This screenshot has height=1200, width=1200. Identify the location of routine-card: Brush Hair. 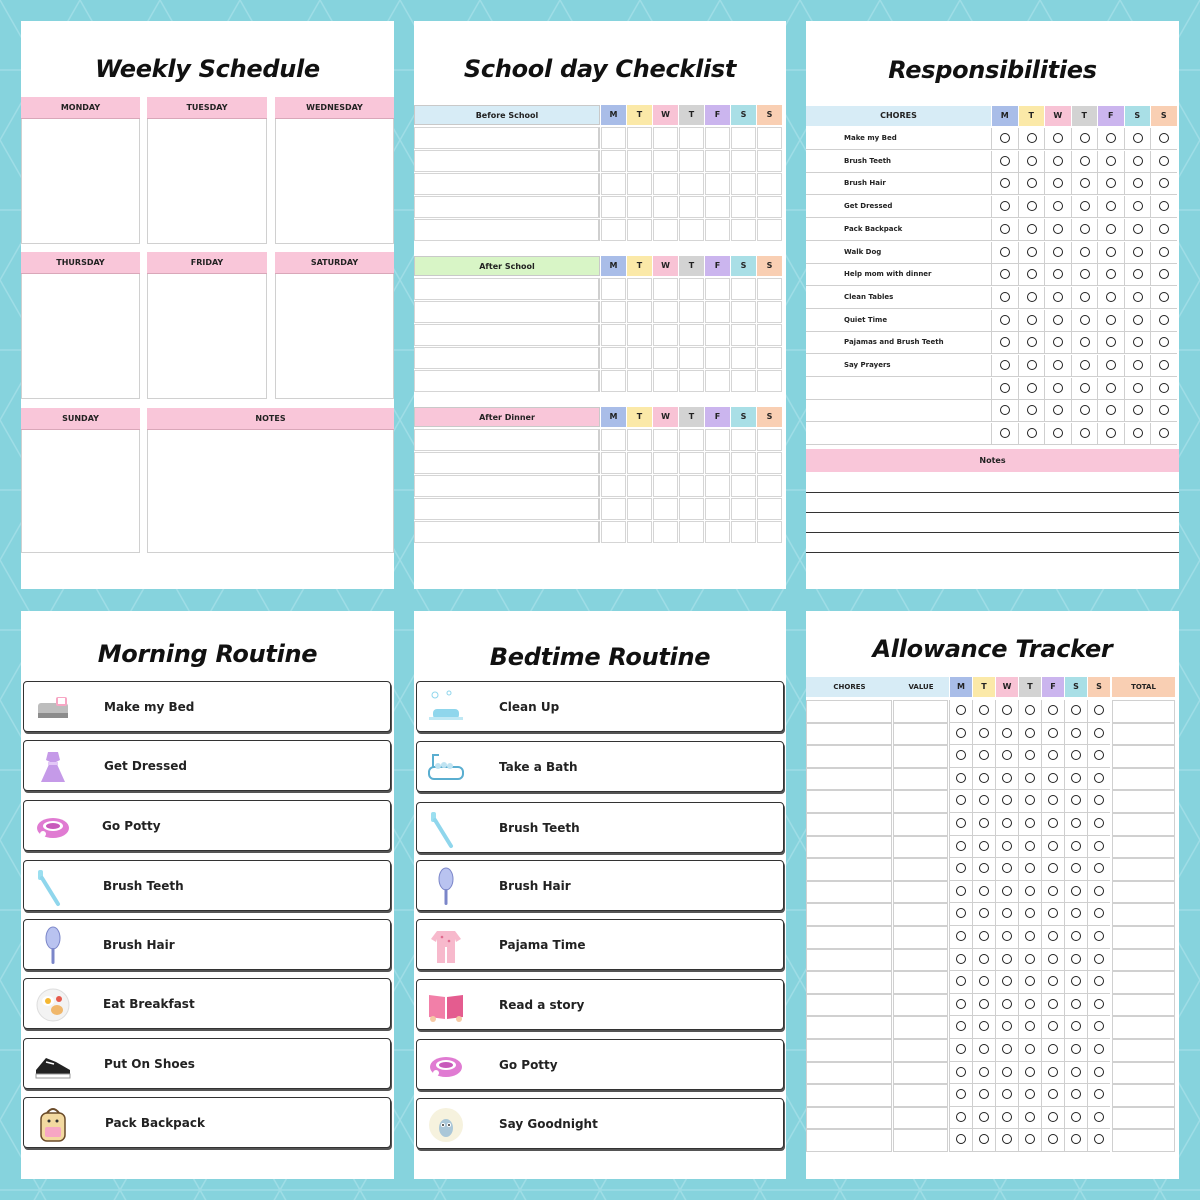
(207, 944).